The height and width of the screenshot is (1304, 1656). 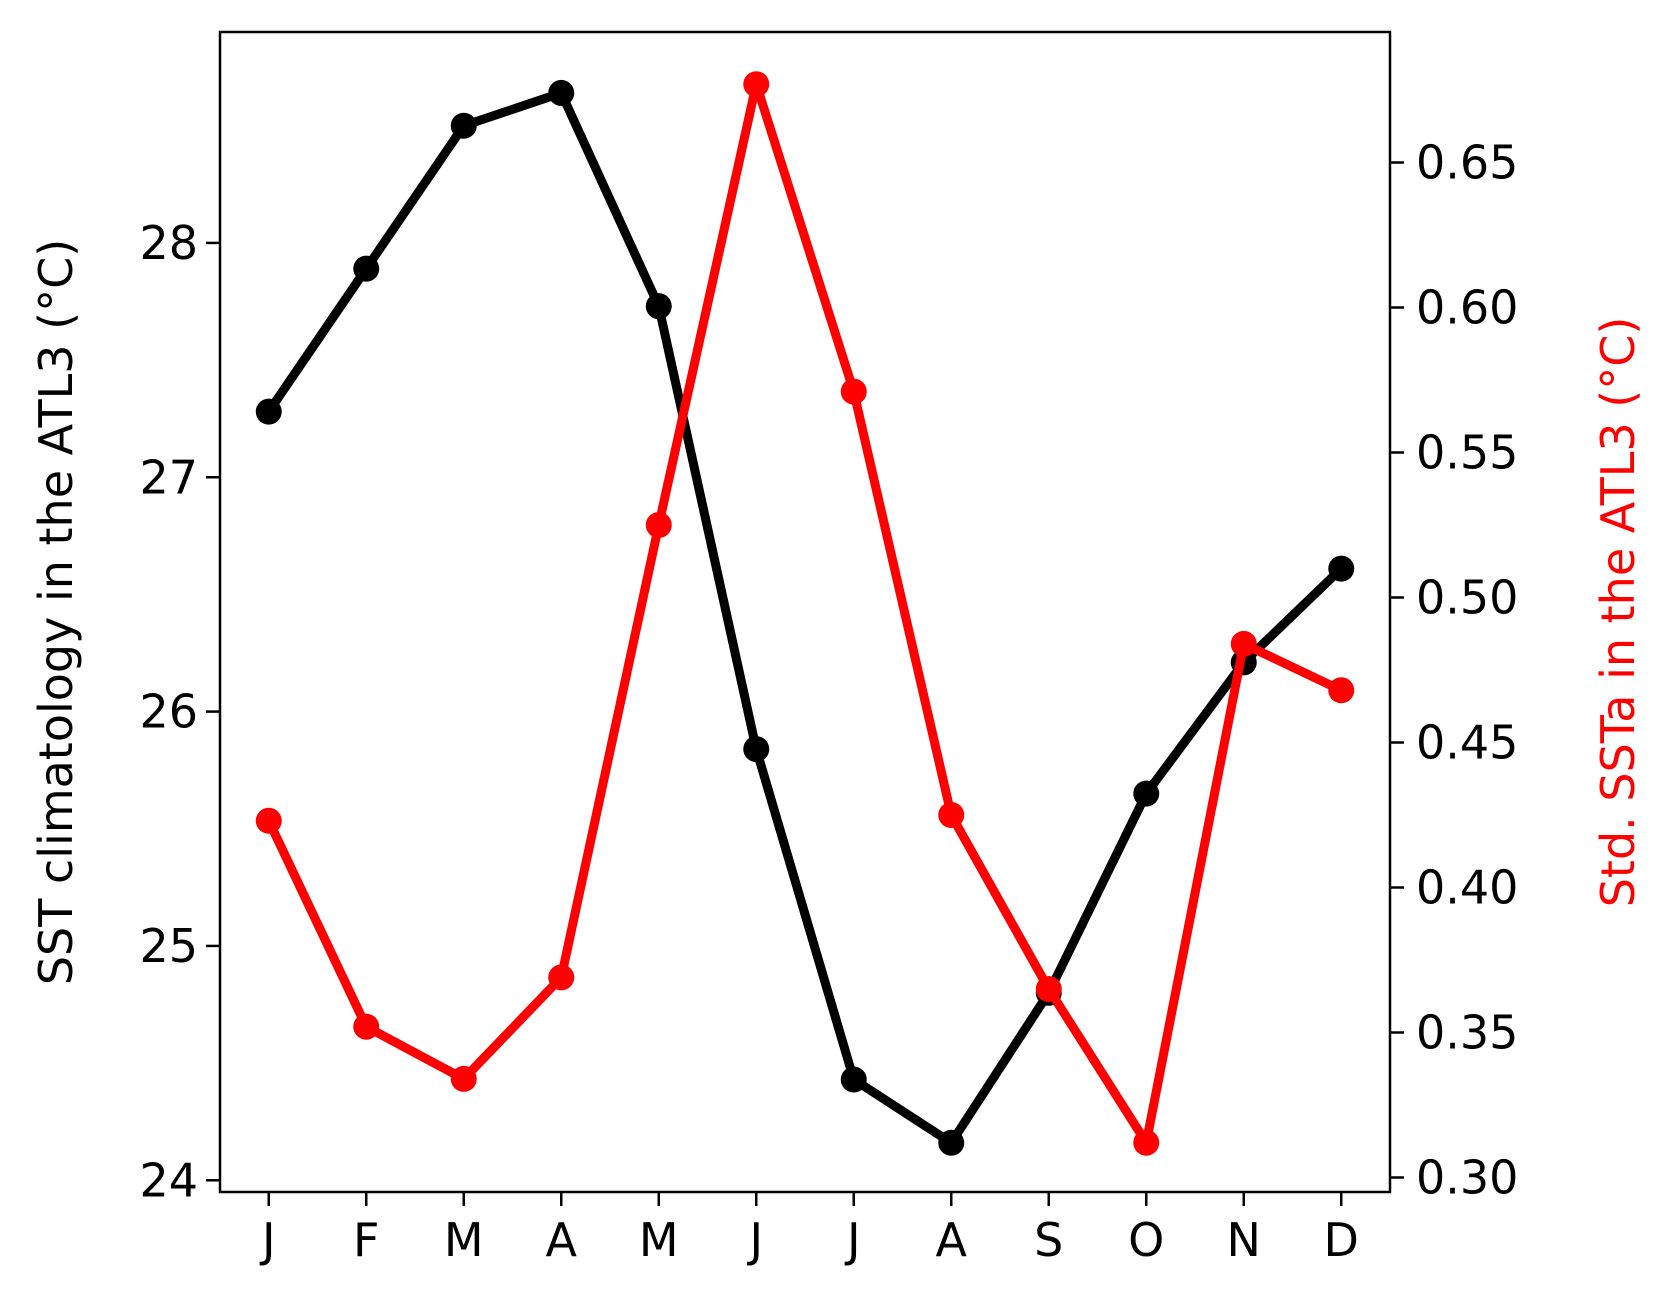 I want to click on right-tick-label: 0.40, so click(x=1467, y=888).